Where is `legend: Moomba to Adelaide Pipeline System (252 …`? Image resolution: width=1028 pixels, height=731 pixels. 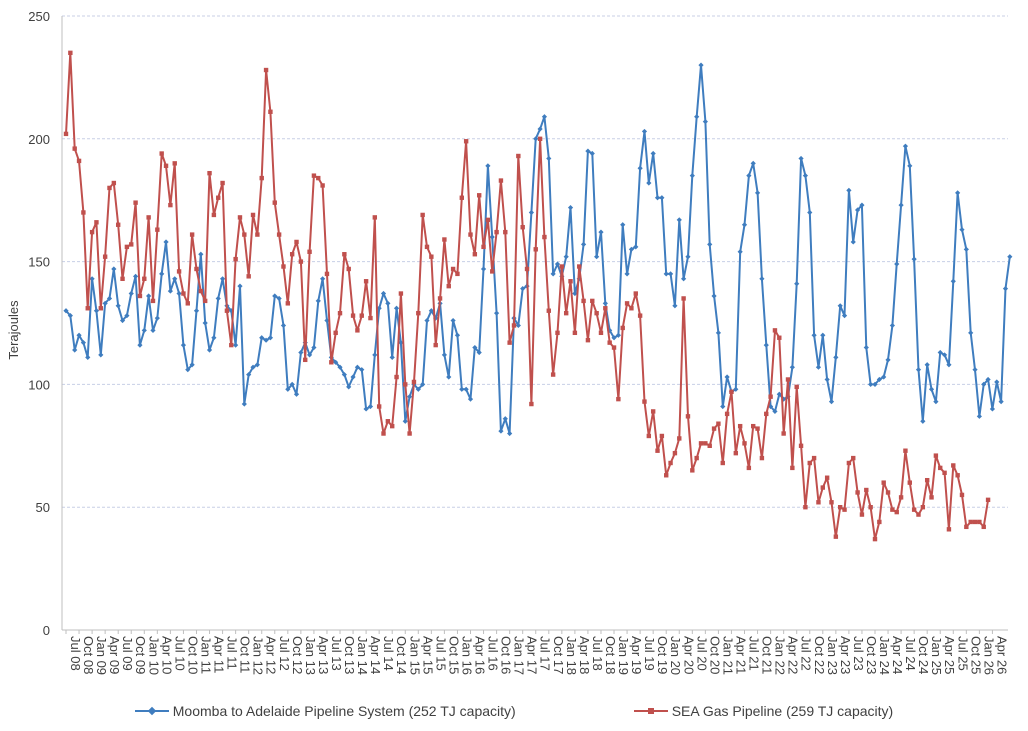
legend: Moomba to Adelaide Pipeline System (252 … is located at coordinates (514, 711).